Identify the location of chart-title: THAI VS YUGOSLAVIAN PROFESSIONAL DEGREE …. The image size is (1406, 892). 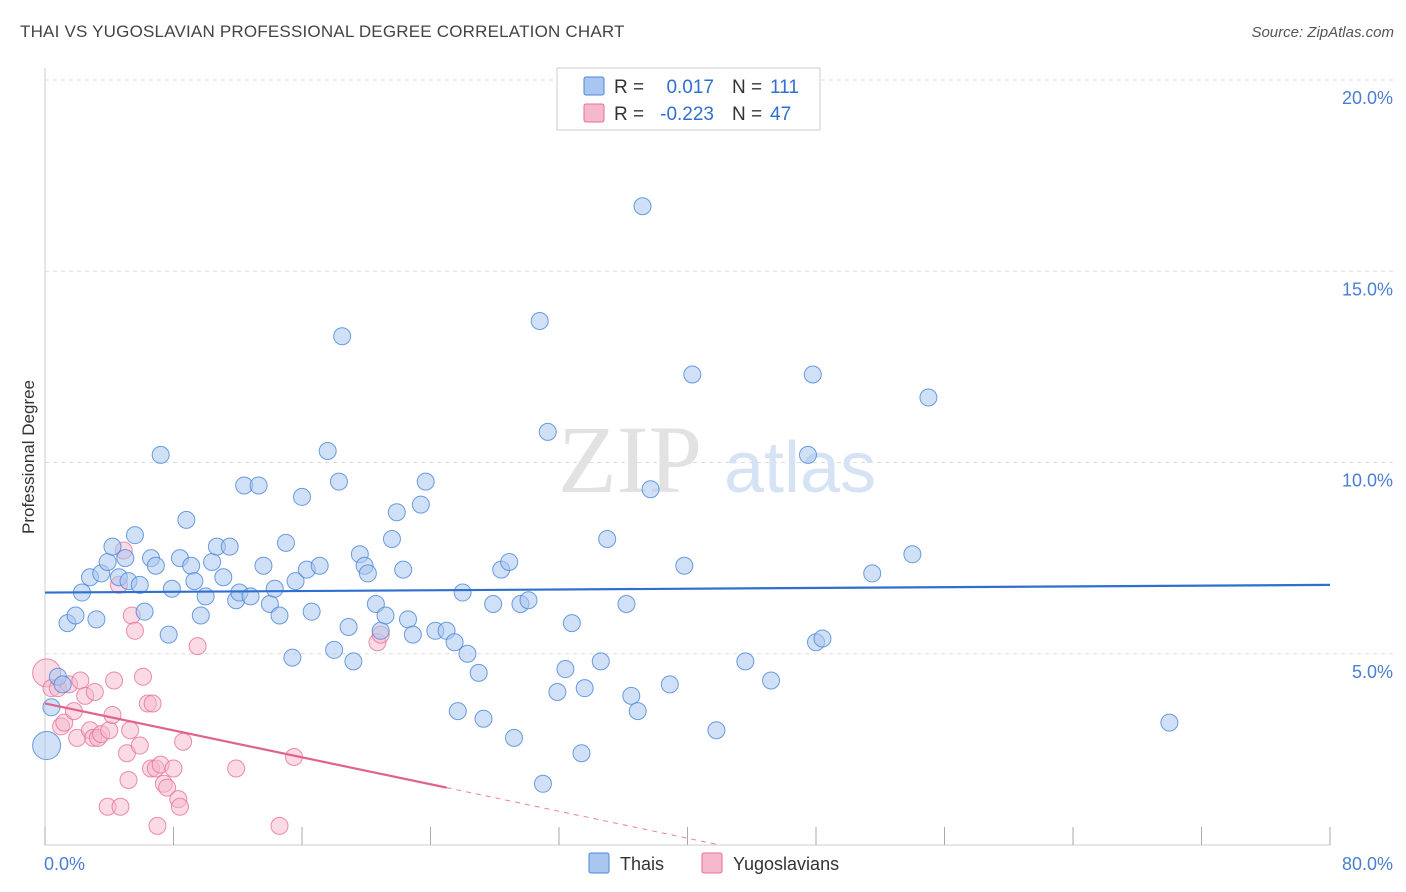
(322, 31).